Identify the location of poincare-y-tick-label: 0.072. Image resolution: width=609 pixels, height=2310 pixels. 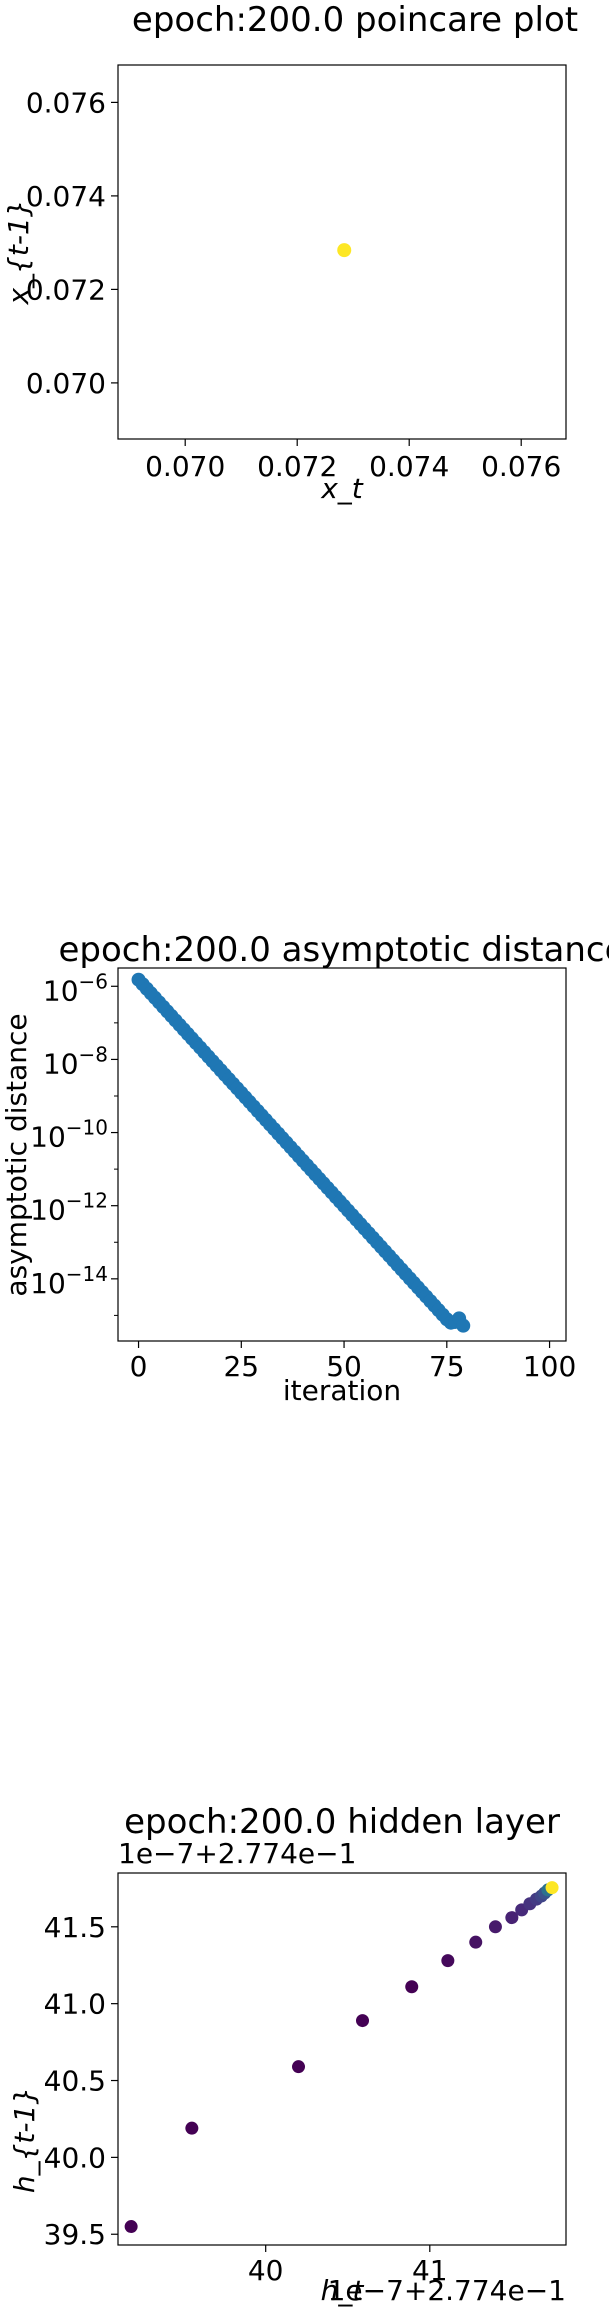
(66, 289).